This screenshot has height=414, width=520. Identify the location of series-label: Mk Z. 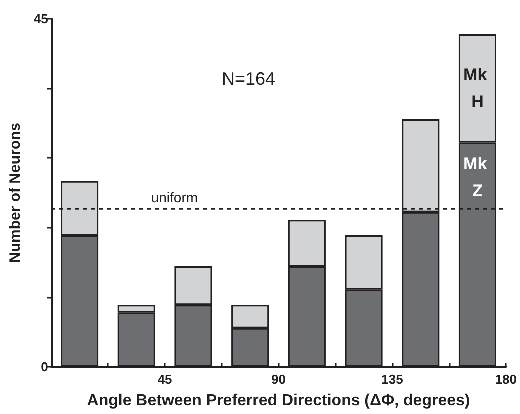
(478, 177).